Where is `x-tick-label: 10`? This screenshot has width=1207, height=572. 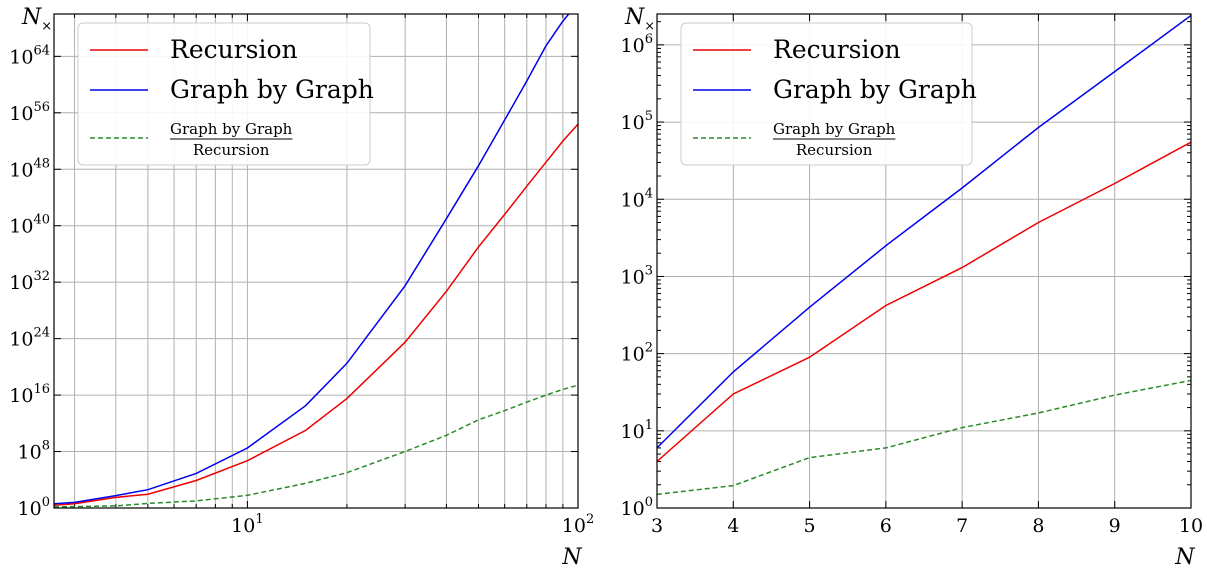
x-tick-label: 10 is located at coordinates (1191, 526).